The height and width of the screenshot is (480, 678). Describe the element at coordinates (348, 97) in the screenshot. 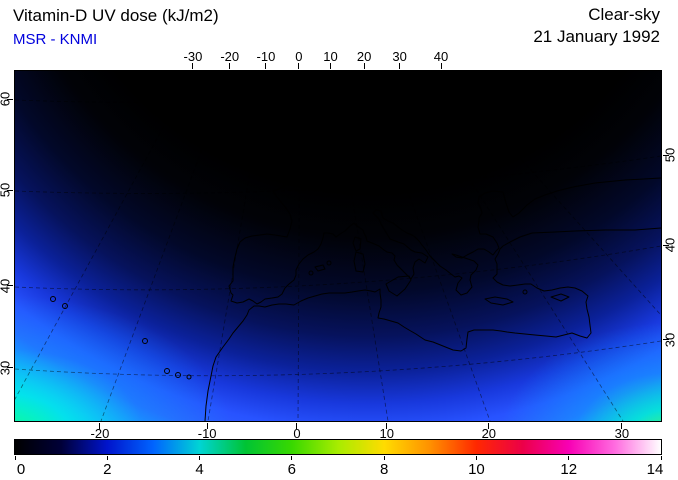

I see `coastline-scandinavia` at that location.